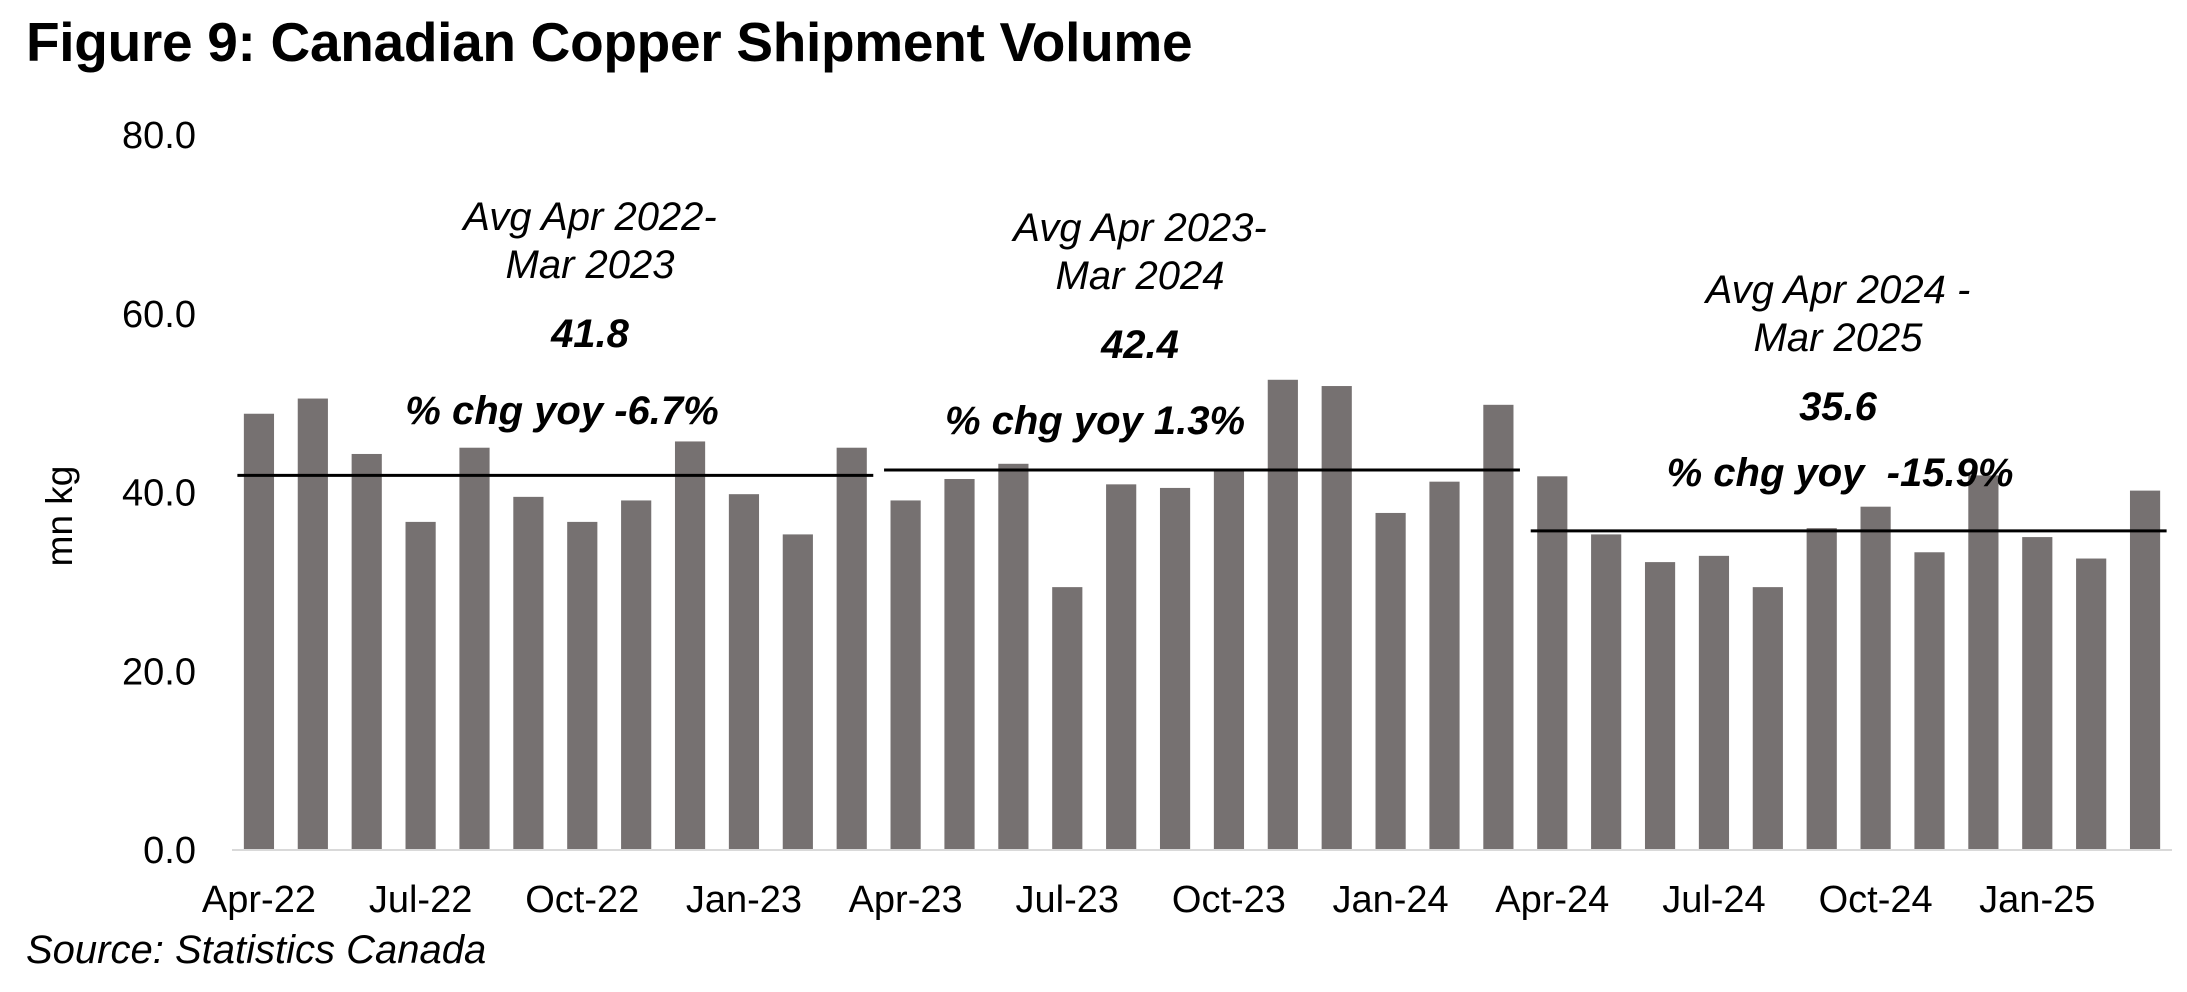  What do you see at coordinates (169, 851) in the screenshot?
I see `y-tick-label: 0.0` at bounding box center [169, 851].